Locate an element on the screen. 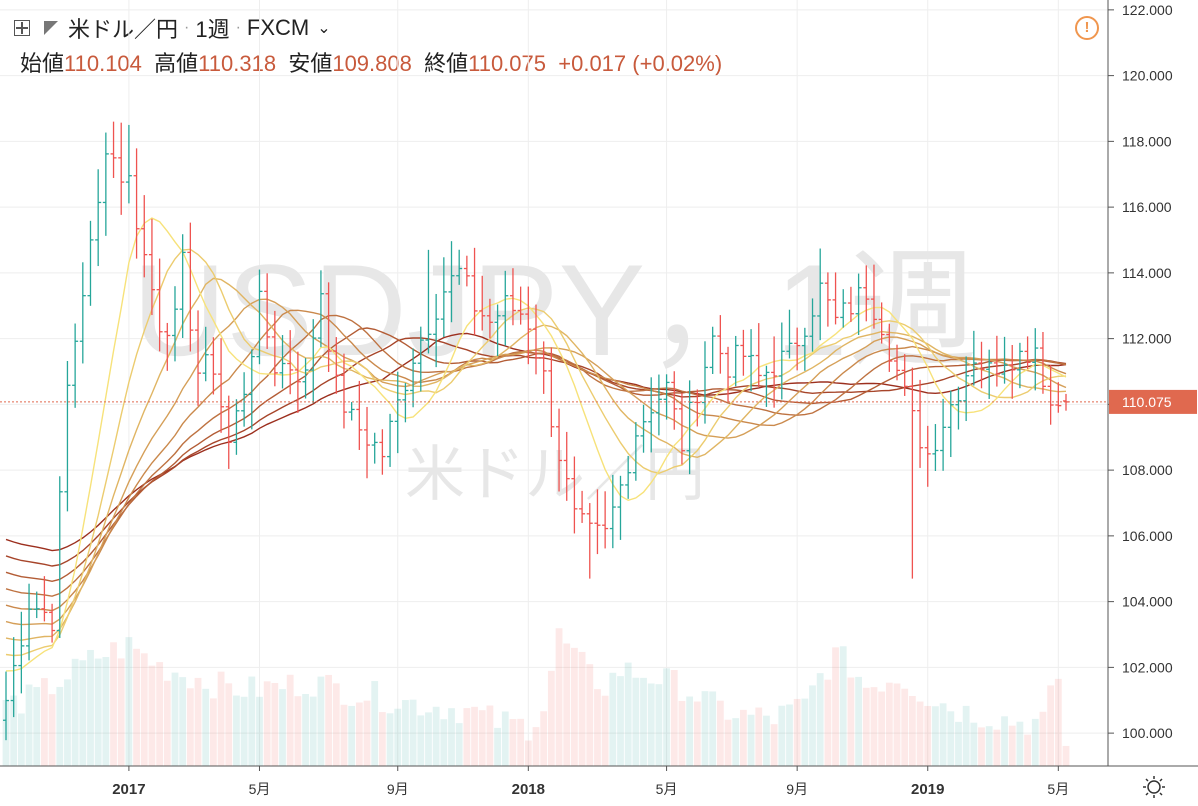  settings-icon is located at coordinates (1154, 787).